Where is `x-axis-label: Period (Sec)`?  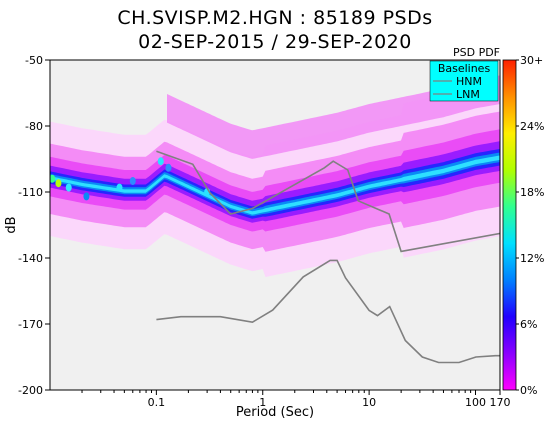 x-axis-label: Period (Sec) is located at coordinates (275, 412).